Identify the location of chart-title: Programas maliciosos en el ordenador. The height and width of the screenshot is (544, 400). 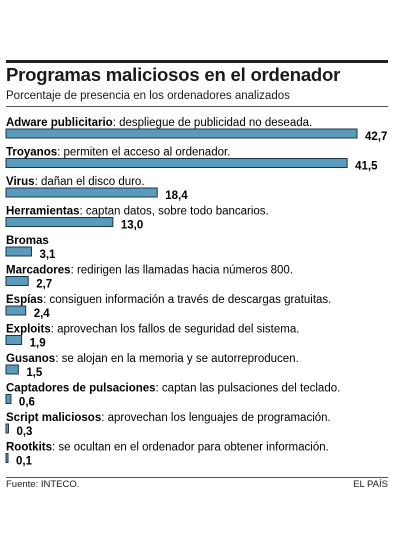
(173, 74).